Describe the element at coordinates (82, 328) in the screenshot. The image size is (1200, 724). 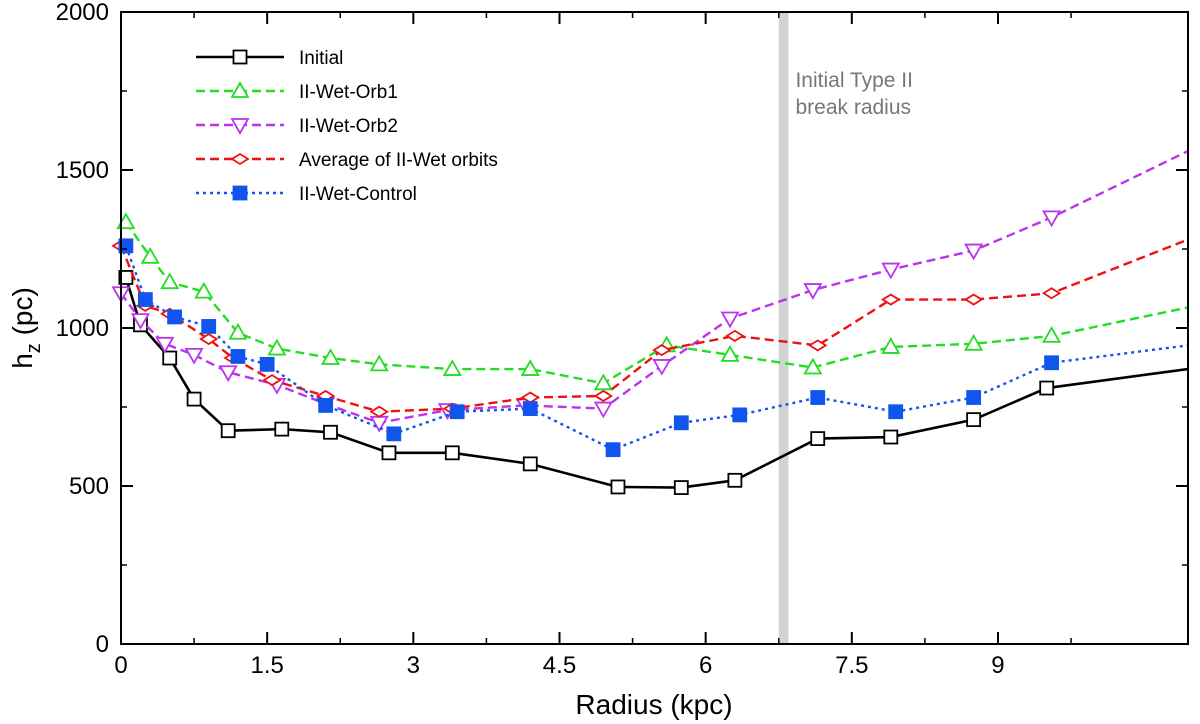
I see `y-tick-label: 1000` at that location.